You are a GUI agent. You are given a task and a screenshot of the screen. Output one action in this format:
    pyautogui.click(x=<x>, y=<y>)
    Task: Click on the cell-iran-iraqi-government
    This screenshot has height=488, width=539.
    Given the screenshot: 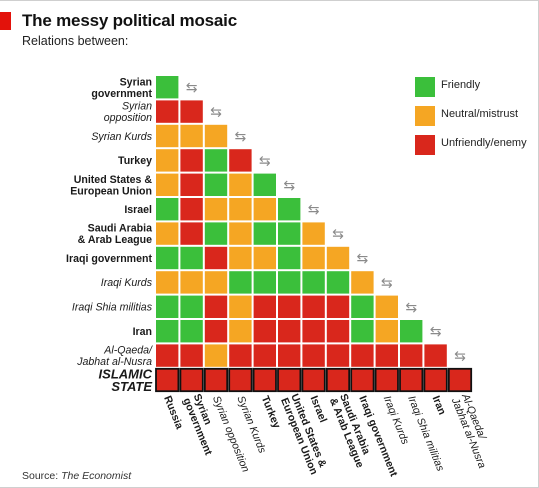 What is the action you would take?
    pyautogui.click(x=362, y=331)
    